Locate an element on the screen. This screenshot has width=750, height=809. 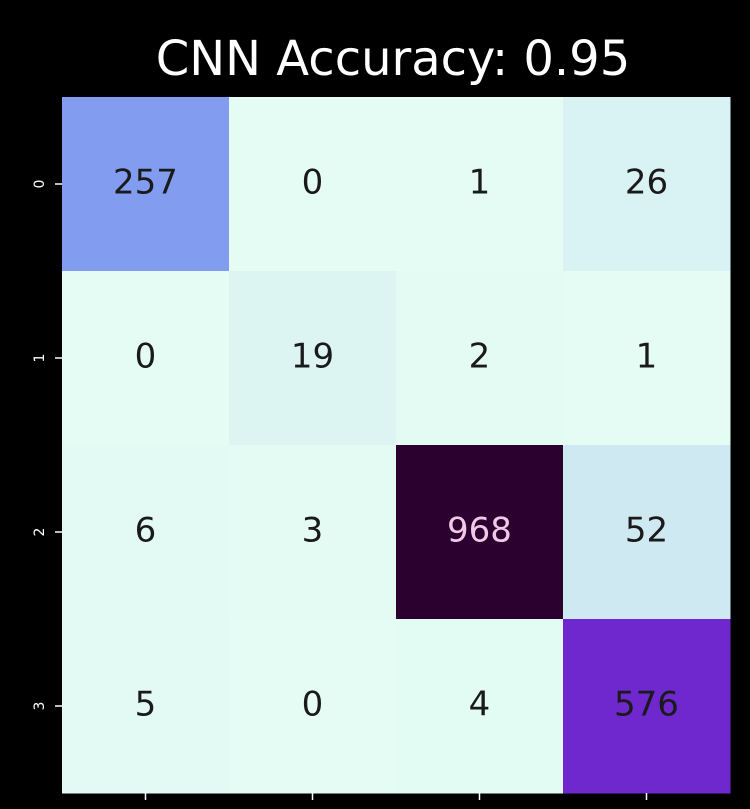
cell-label: 2 is located at coordinates (480, 357).